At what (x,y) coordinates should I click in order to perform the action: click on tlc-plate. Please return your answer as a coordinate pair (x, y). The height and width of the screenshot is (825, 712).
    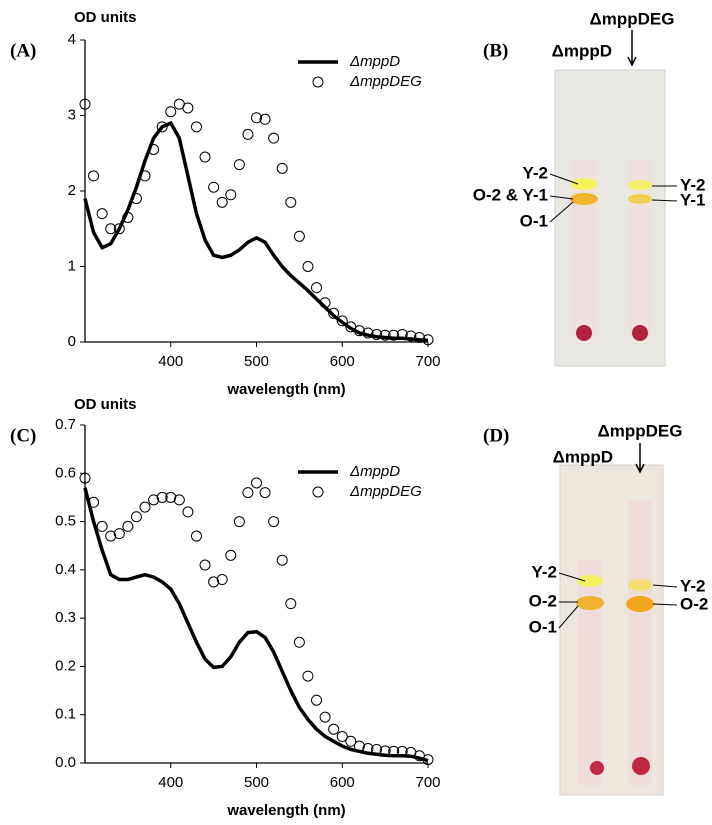
    Looking at the image, I should click on (610, 218).